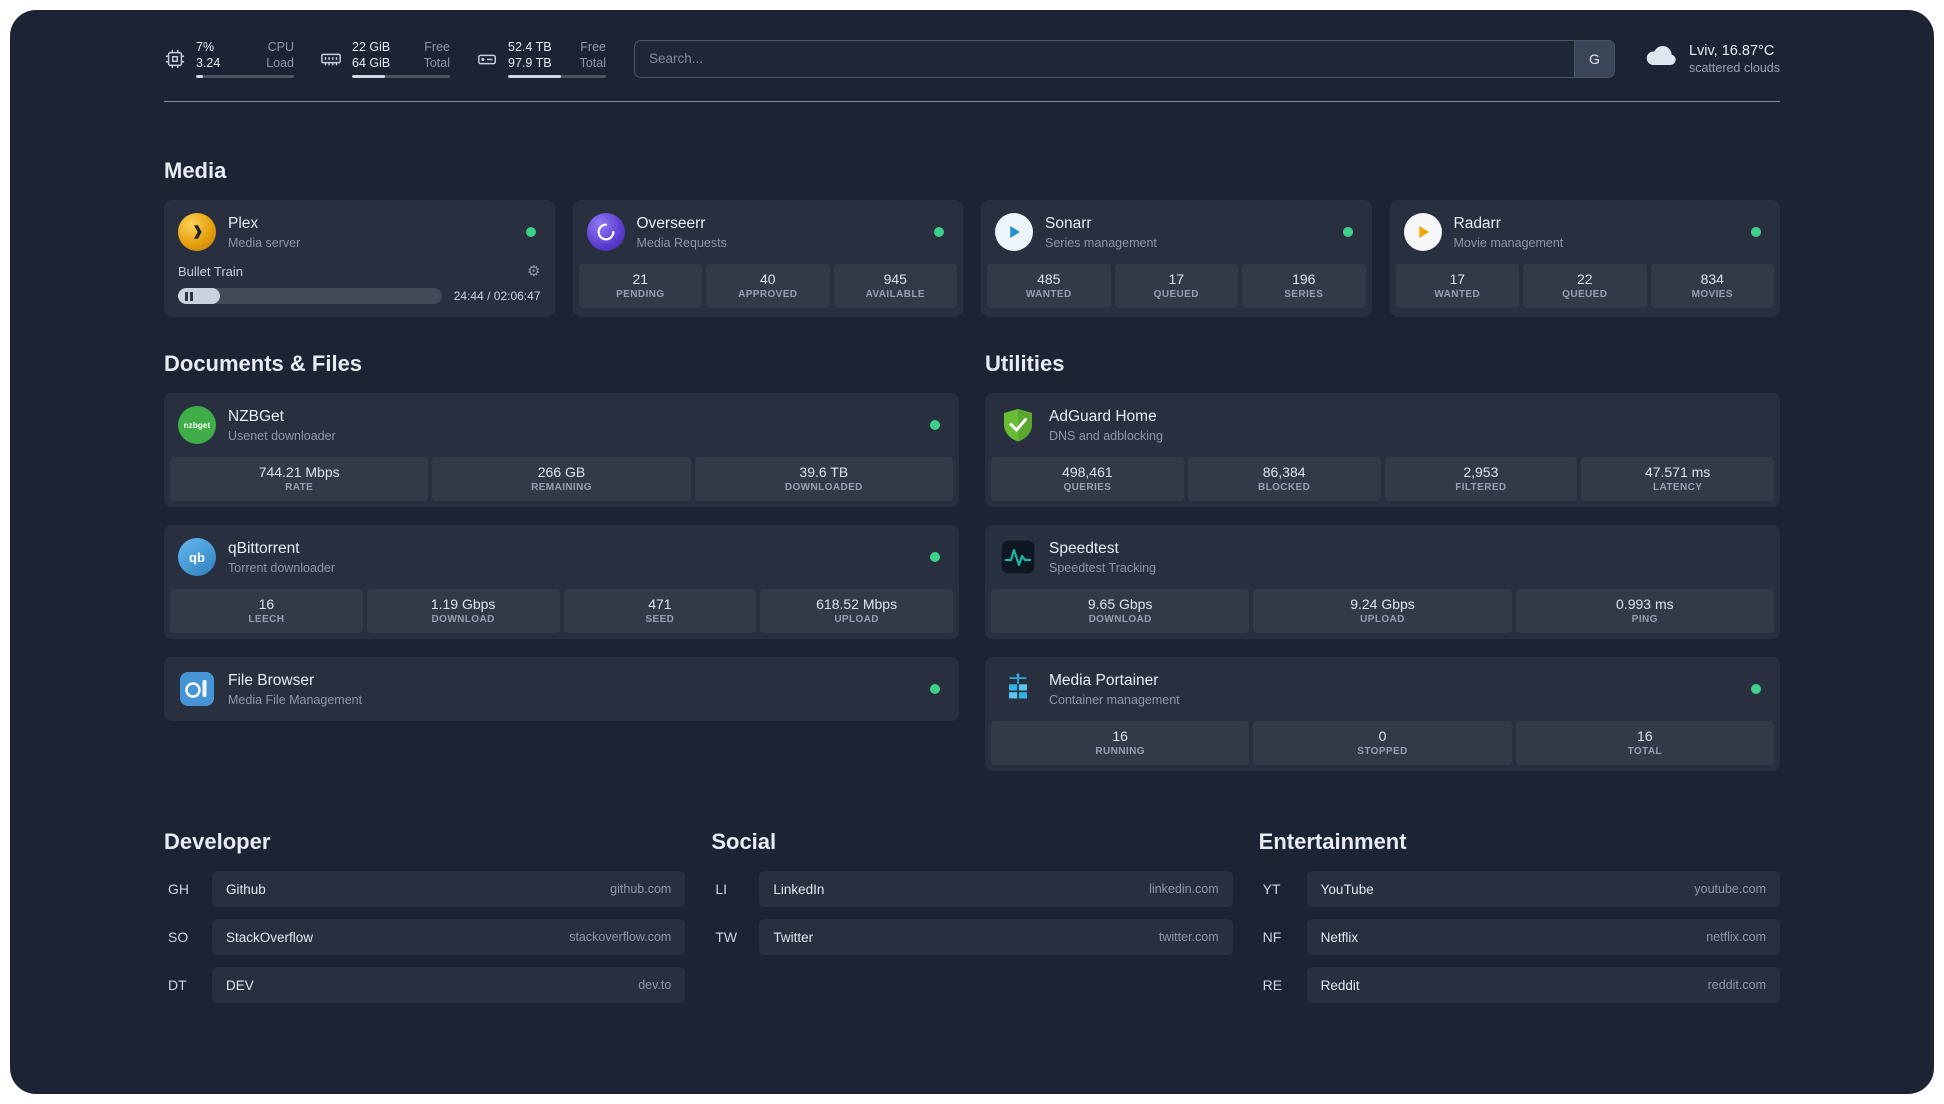 The image size is (1944, 1104). I want to click on stat-label: WANTED, so click(1048, 294).